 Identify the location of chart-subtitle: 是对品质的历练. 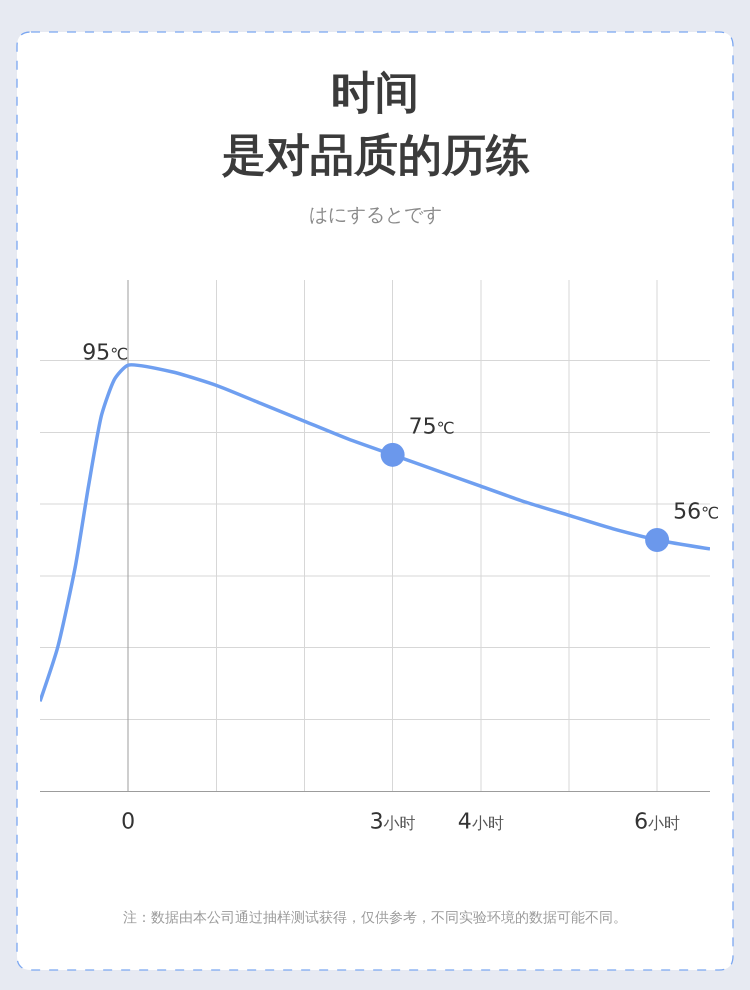
(375, 155).